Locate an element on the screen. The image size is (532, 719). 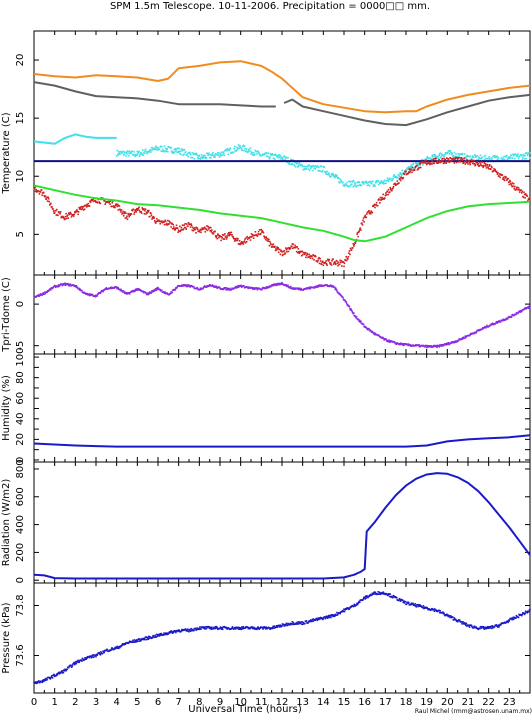
series-line is located at coordinates (282, 213).